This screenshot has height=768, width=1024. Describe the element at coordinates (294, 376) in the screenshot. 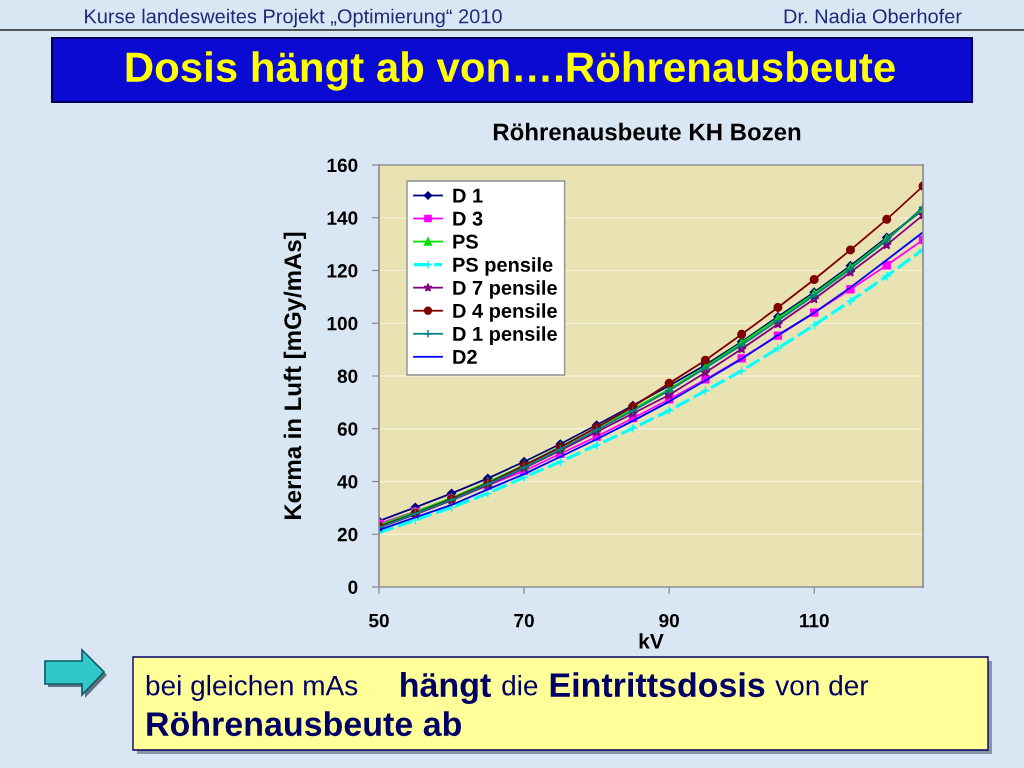

I see `y-axis-title: Kerma in Luft [mGy/mAs]` at that location.